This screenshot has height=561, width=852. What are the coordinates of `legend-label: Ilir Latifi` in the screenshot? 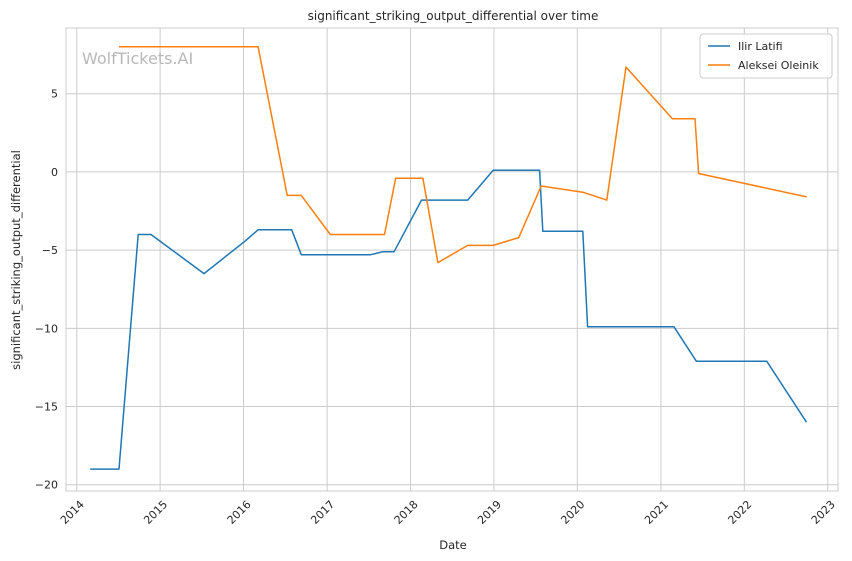 It's located at (760, 46).